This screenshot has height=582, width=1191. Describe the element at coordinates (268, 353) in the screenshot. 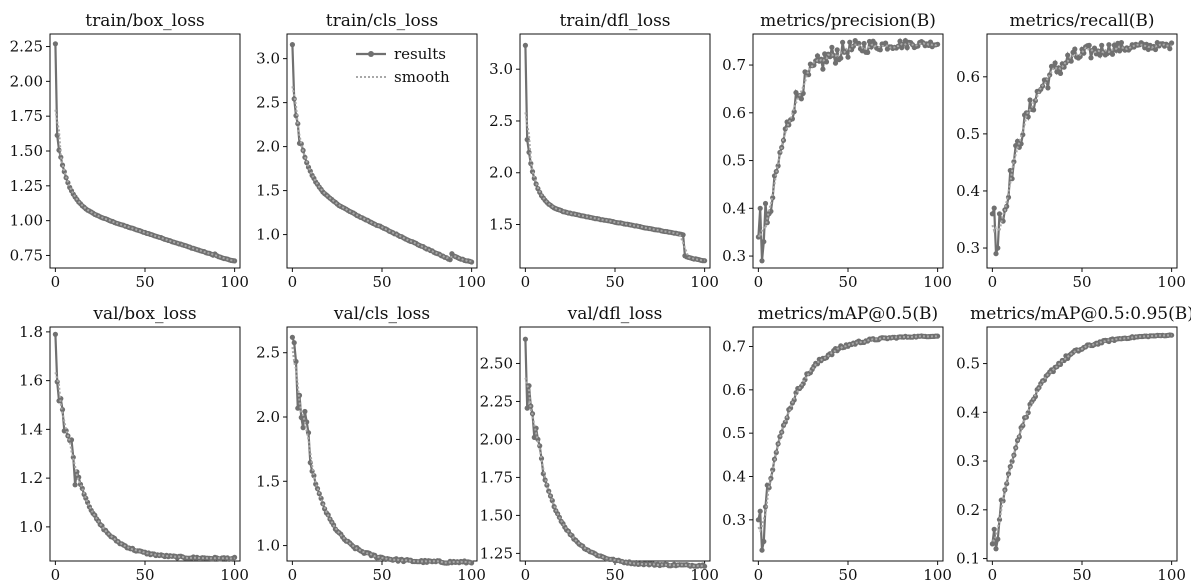

I see `y-tick-label: 2.5` at that location.